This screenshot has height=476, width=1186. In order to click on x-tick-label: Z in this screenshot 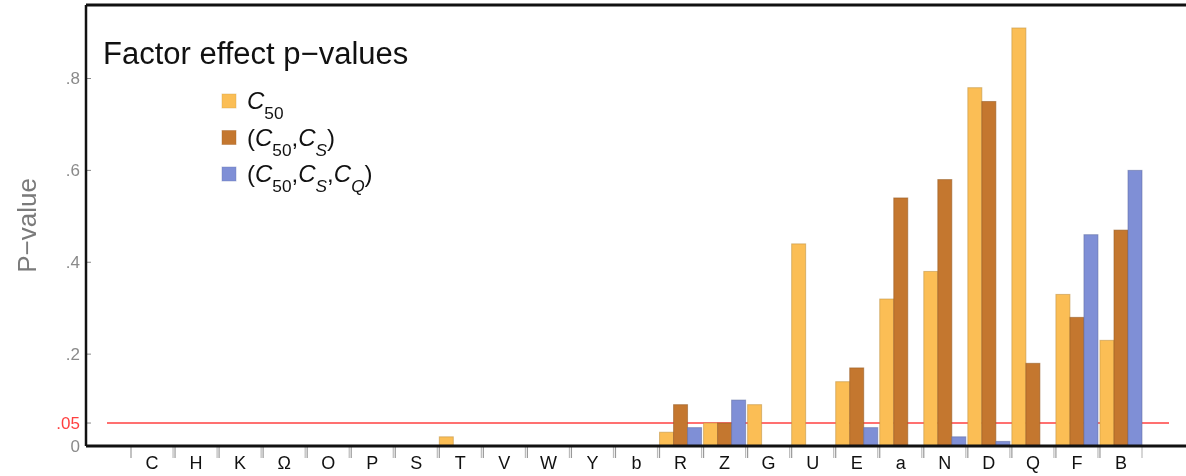, I will do `click(725, 463)`.